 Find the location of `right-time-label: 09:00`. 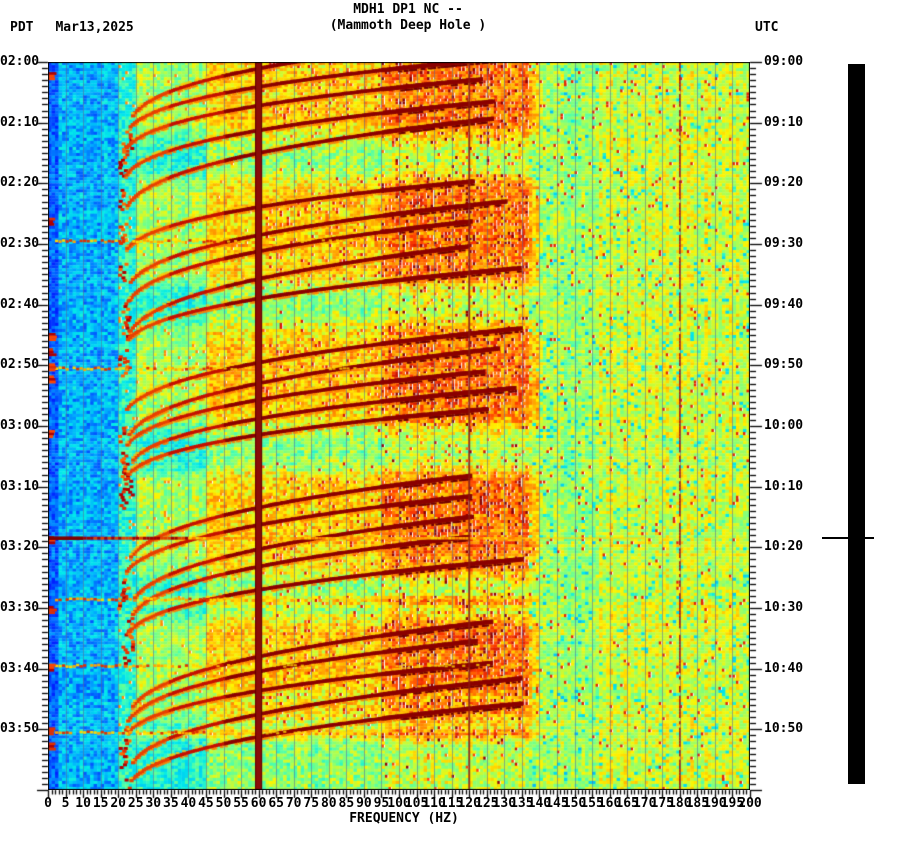

right-time-label: 09:00 is located at coordinates (784, 61).